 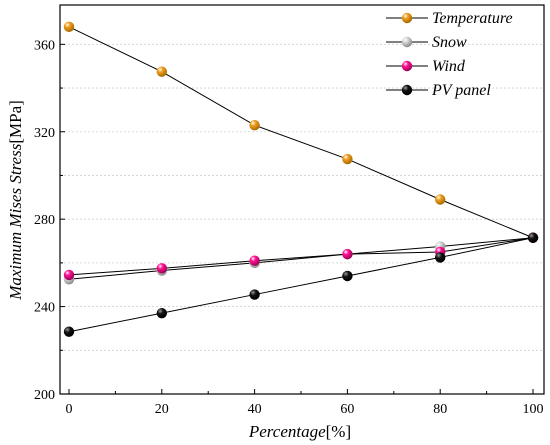 I want to click on x-tick-label: 0, so click(x=69, y=409).